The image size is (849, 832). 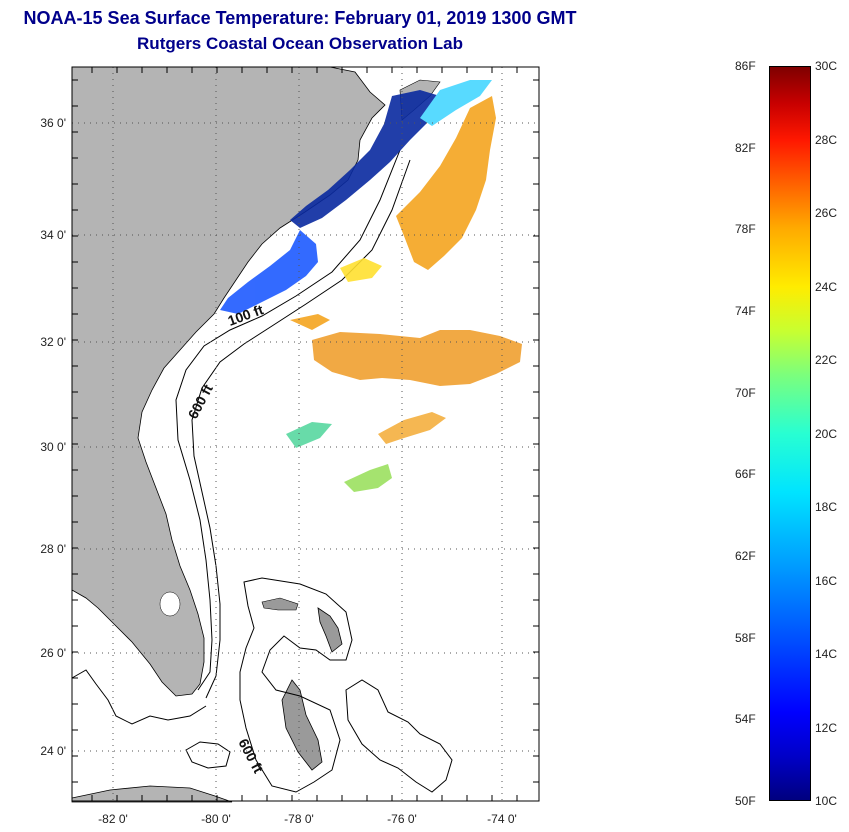 I want to click on colorbar-celsius-label: 12C, so click(x=826, y=727).